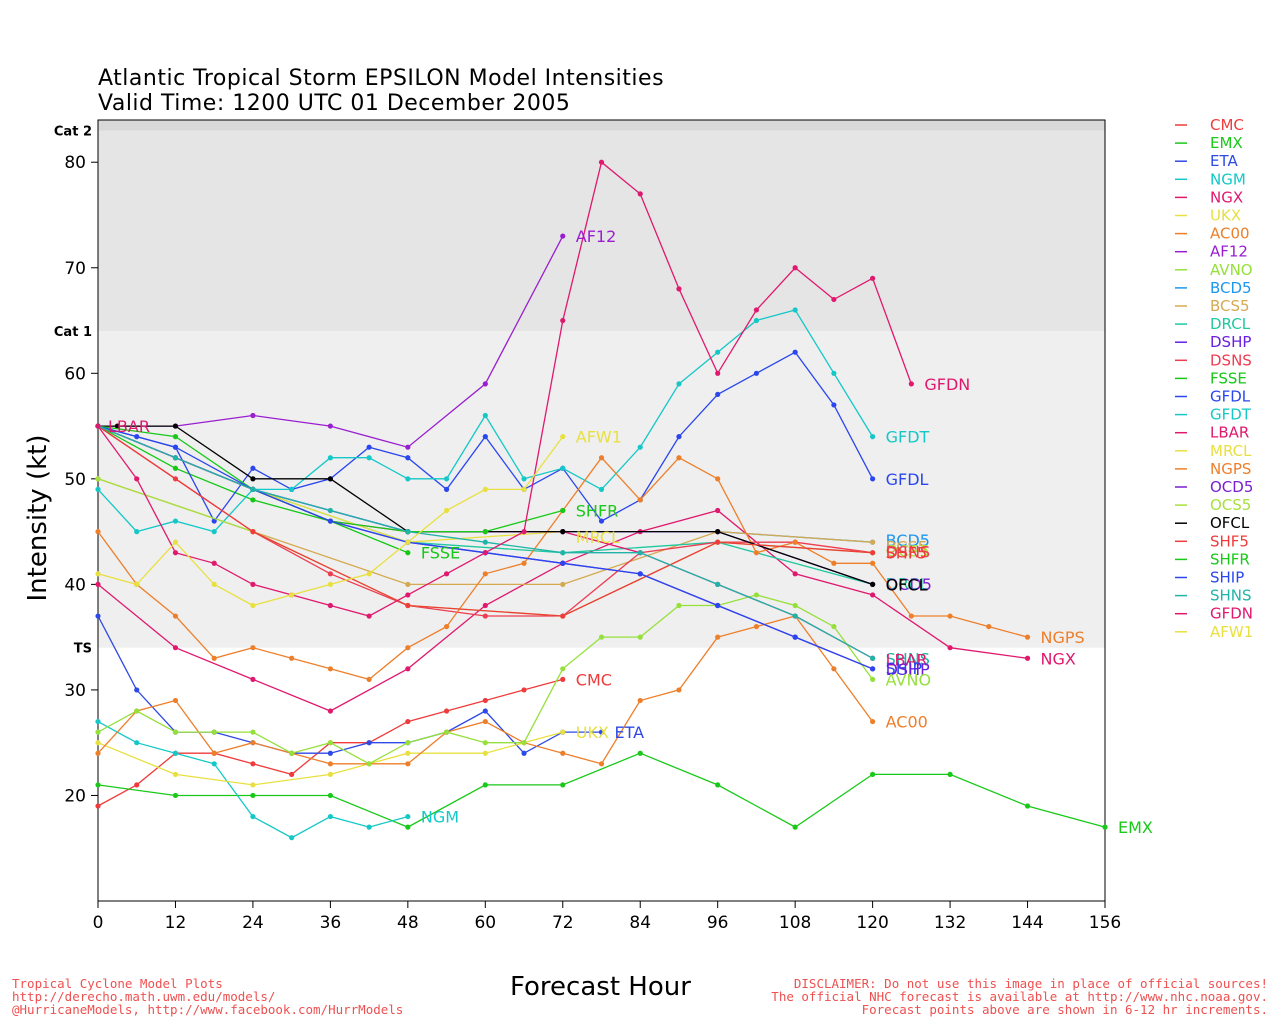 This screenshot has height=1024, width=1280. I want to click on y-axis-label: Intensity (kt), so click(38, 518).